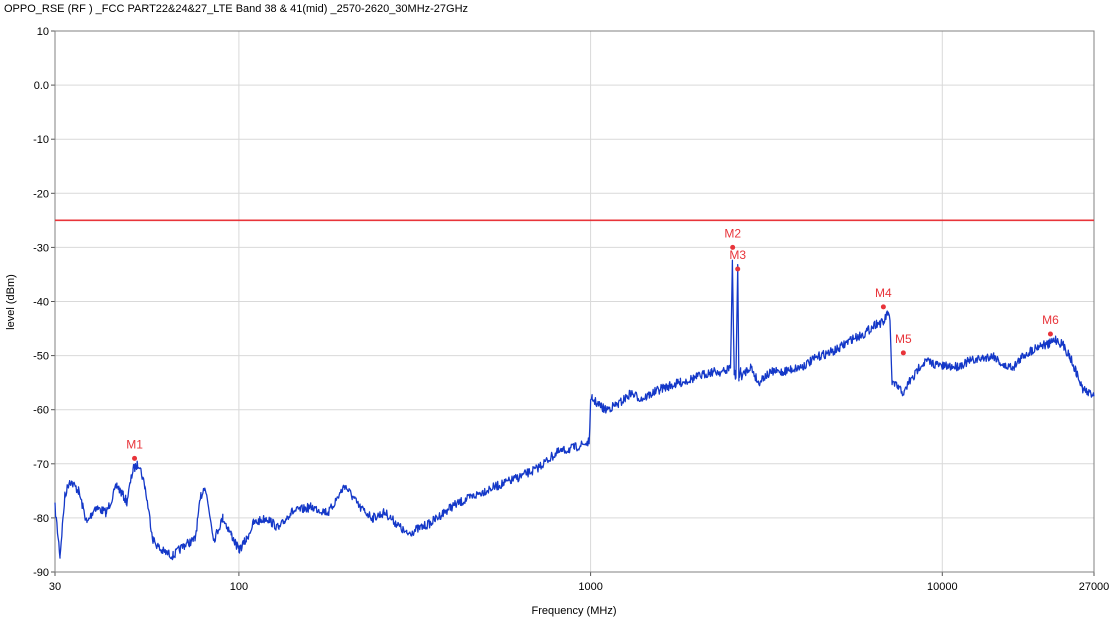  Describe the element at coordinates (590, 587) in the screenshot. I see `x-tick-label: 1000` at that location.